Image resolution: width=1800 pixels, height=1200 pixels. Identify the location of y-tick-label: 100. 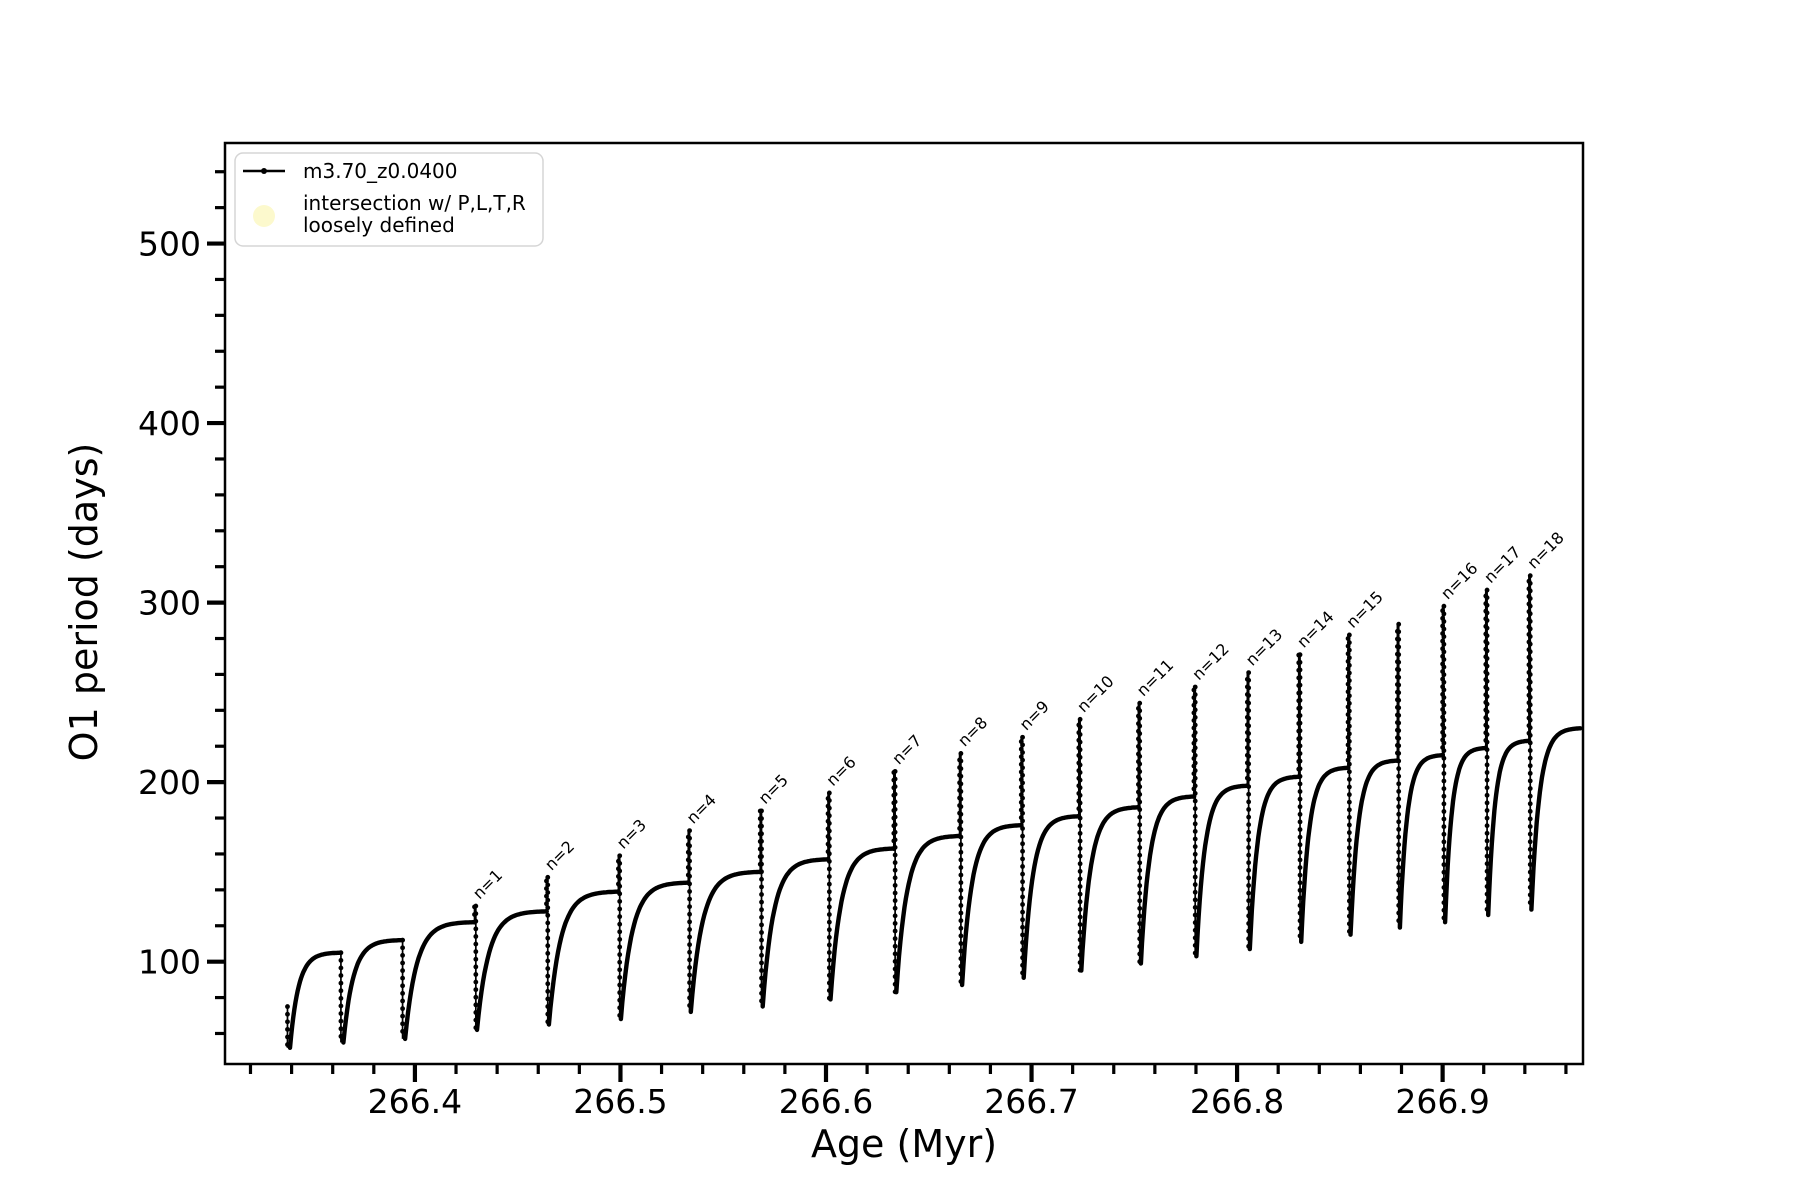
(169, 962).